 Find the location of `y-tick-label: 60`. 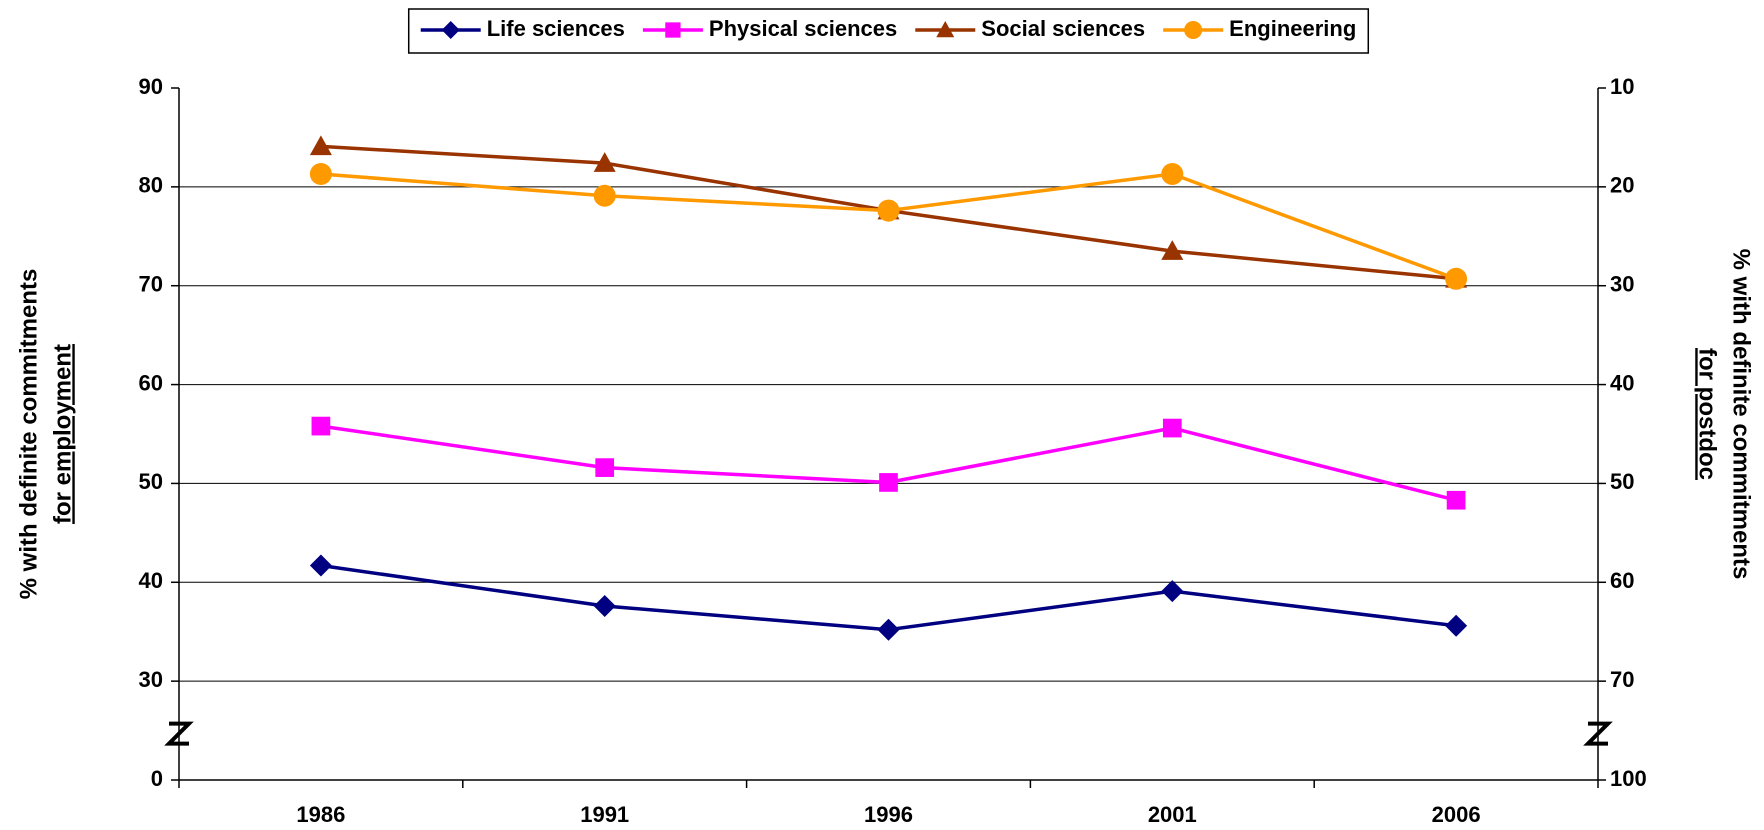

y-tick-label: 60 is located at coordinates (151, 382).